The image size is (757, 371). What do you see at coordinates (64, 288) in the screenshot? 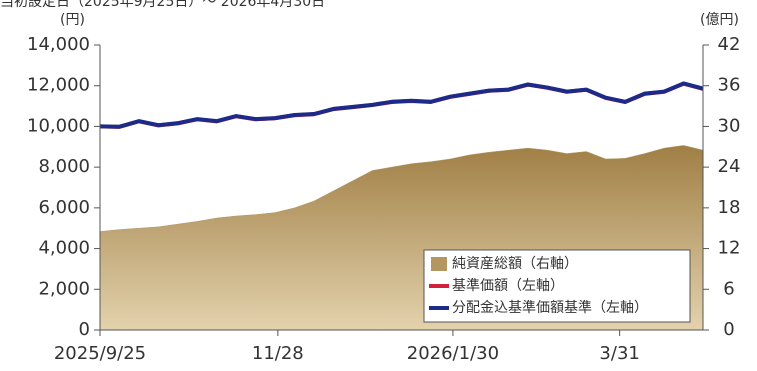
I see `y-tick-label: 2,000` at bounding box center [64, 288].